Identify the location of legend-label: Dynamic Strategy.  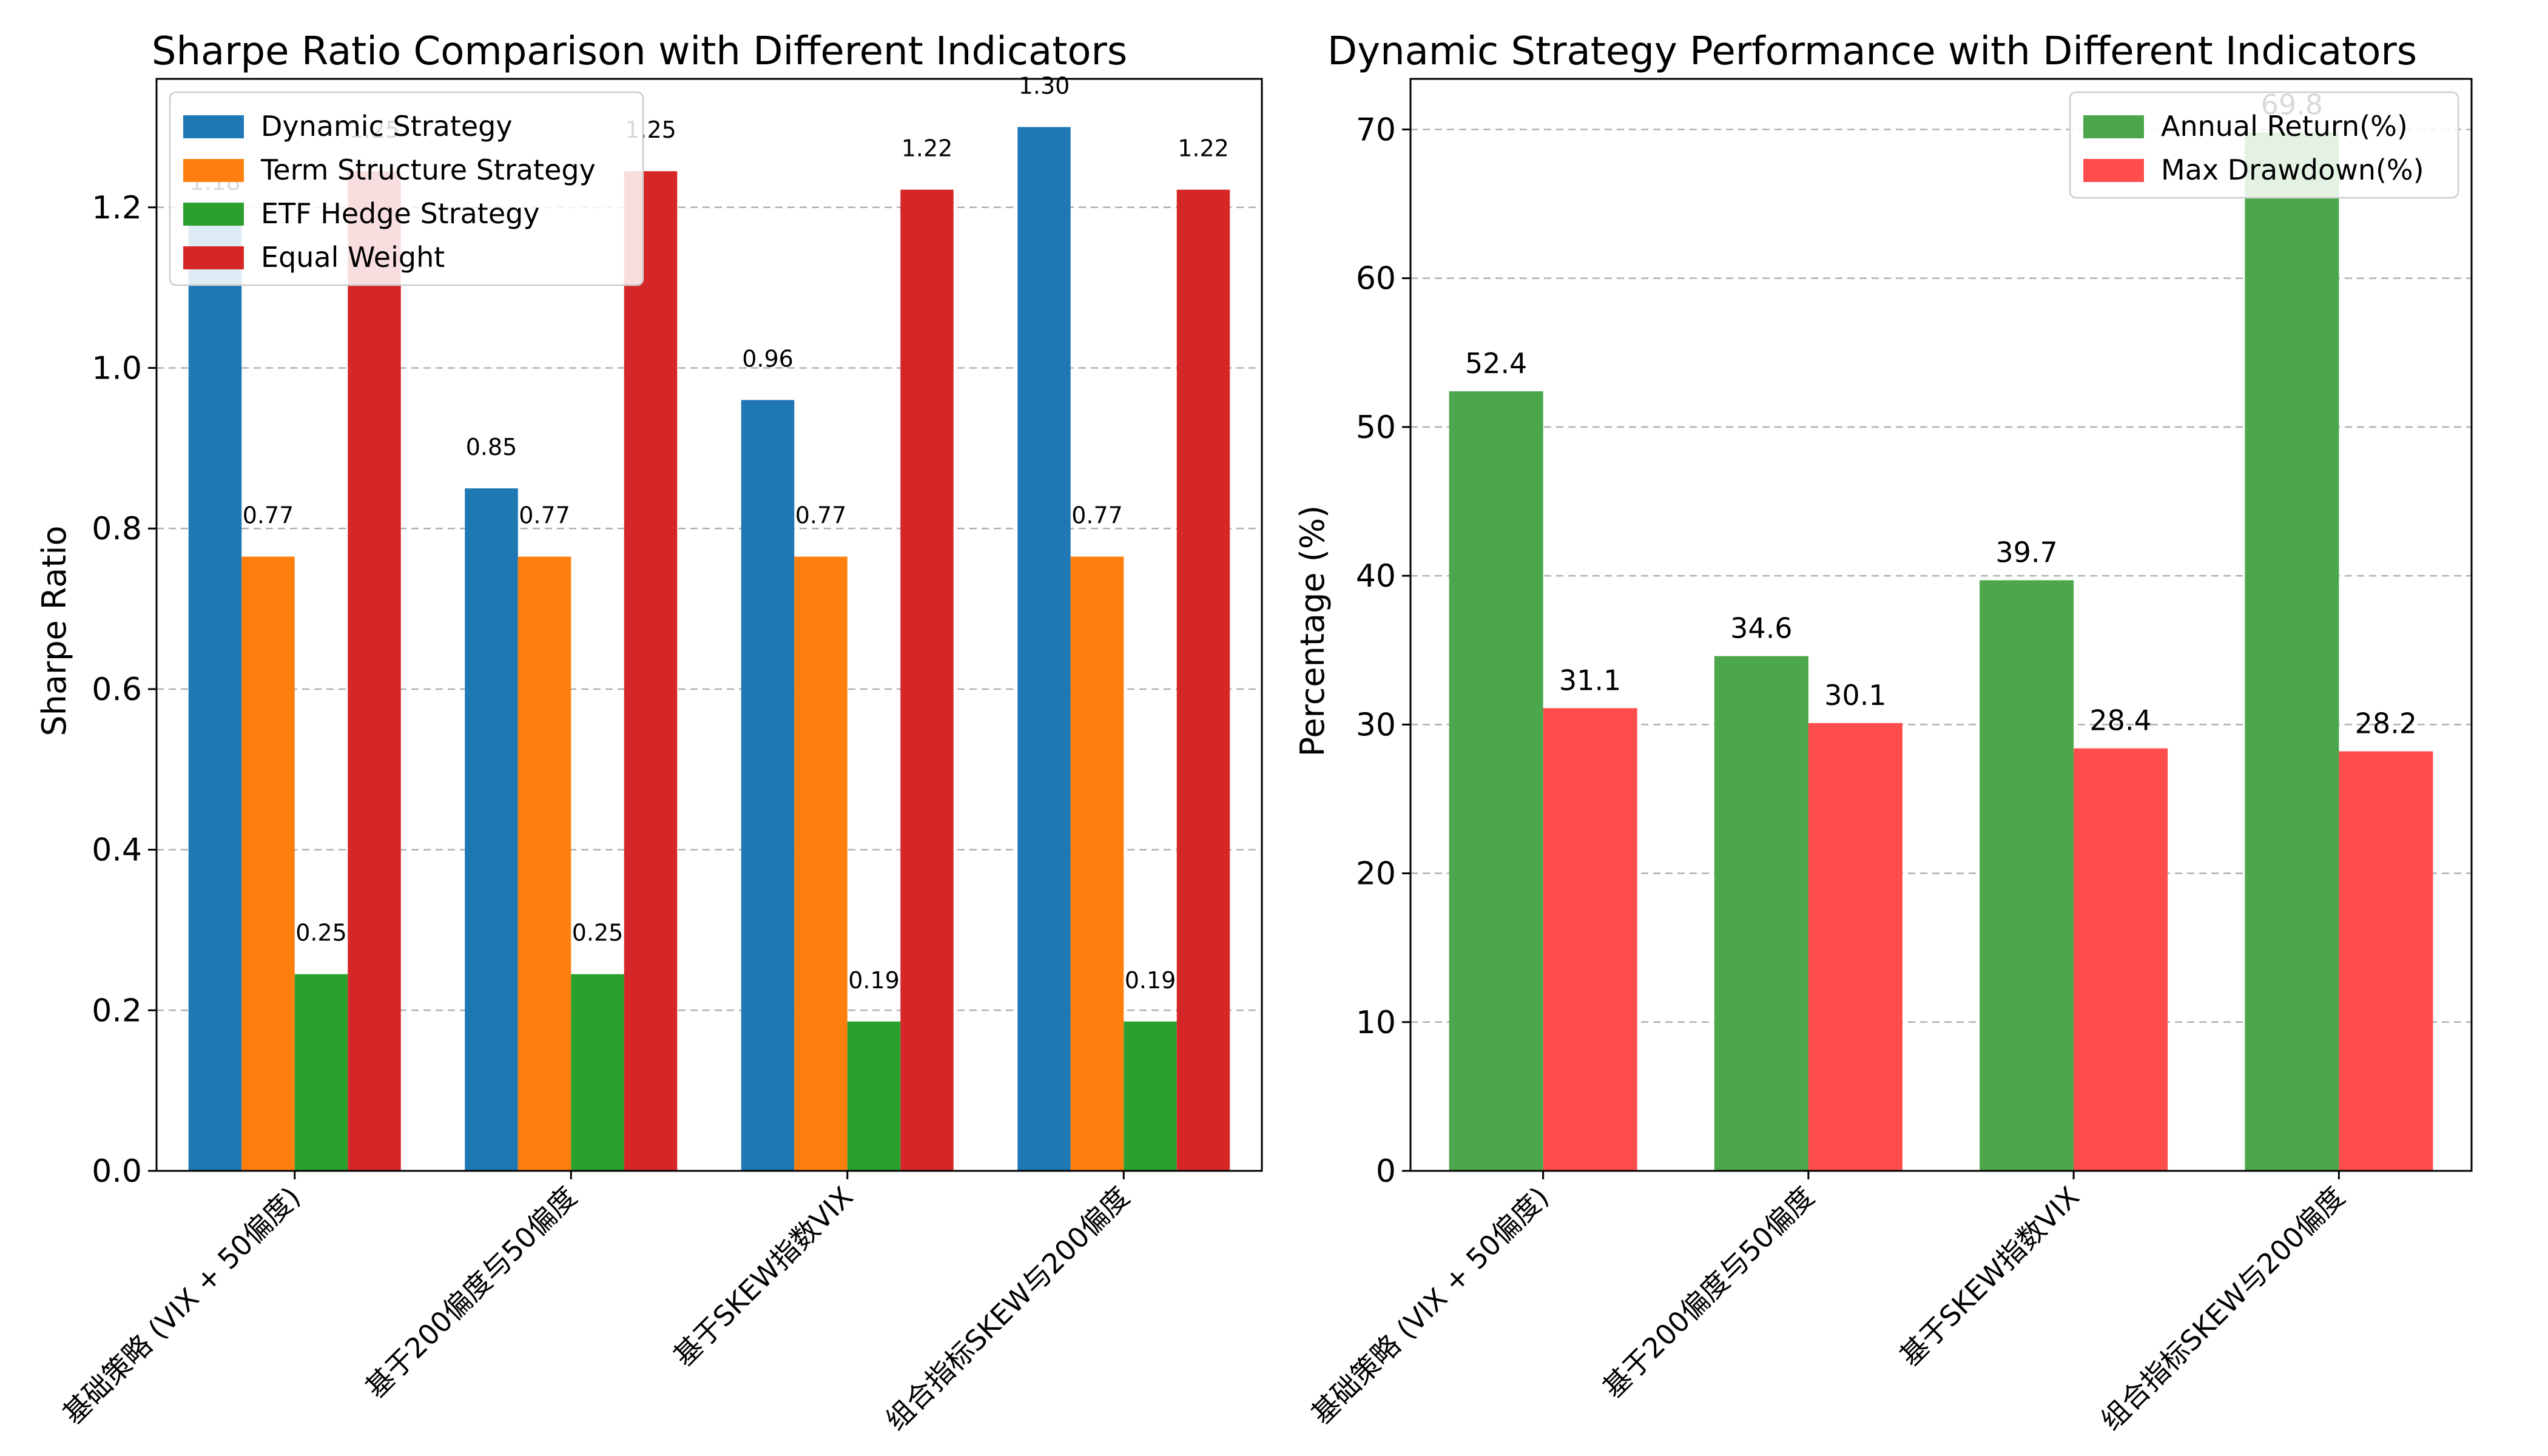
(387, 126).